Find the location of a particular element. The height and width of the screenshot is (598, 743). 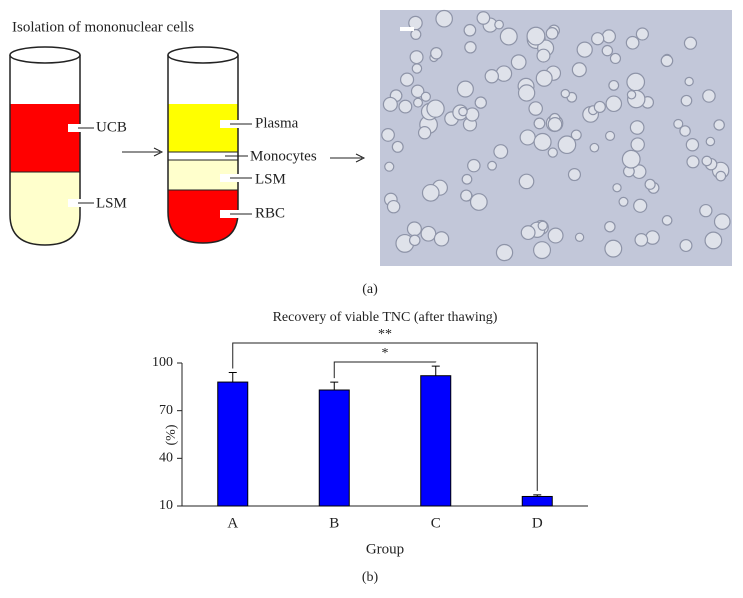

caption: (b) is located at coordinates (370, 577).